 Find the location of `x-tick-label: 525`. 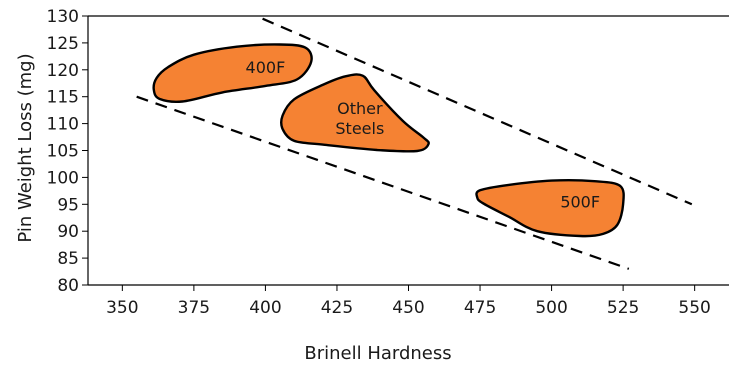

x-tick-label: 525 is located at coordinates (623, 308).